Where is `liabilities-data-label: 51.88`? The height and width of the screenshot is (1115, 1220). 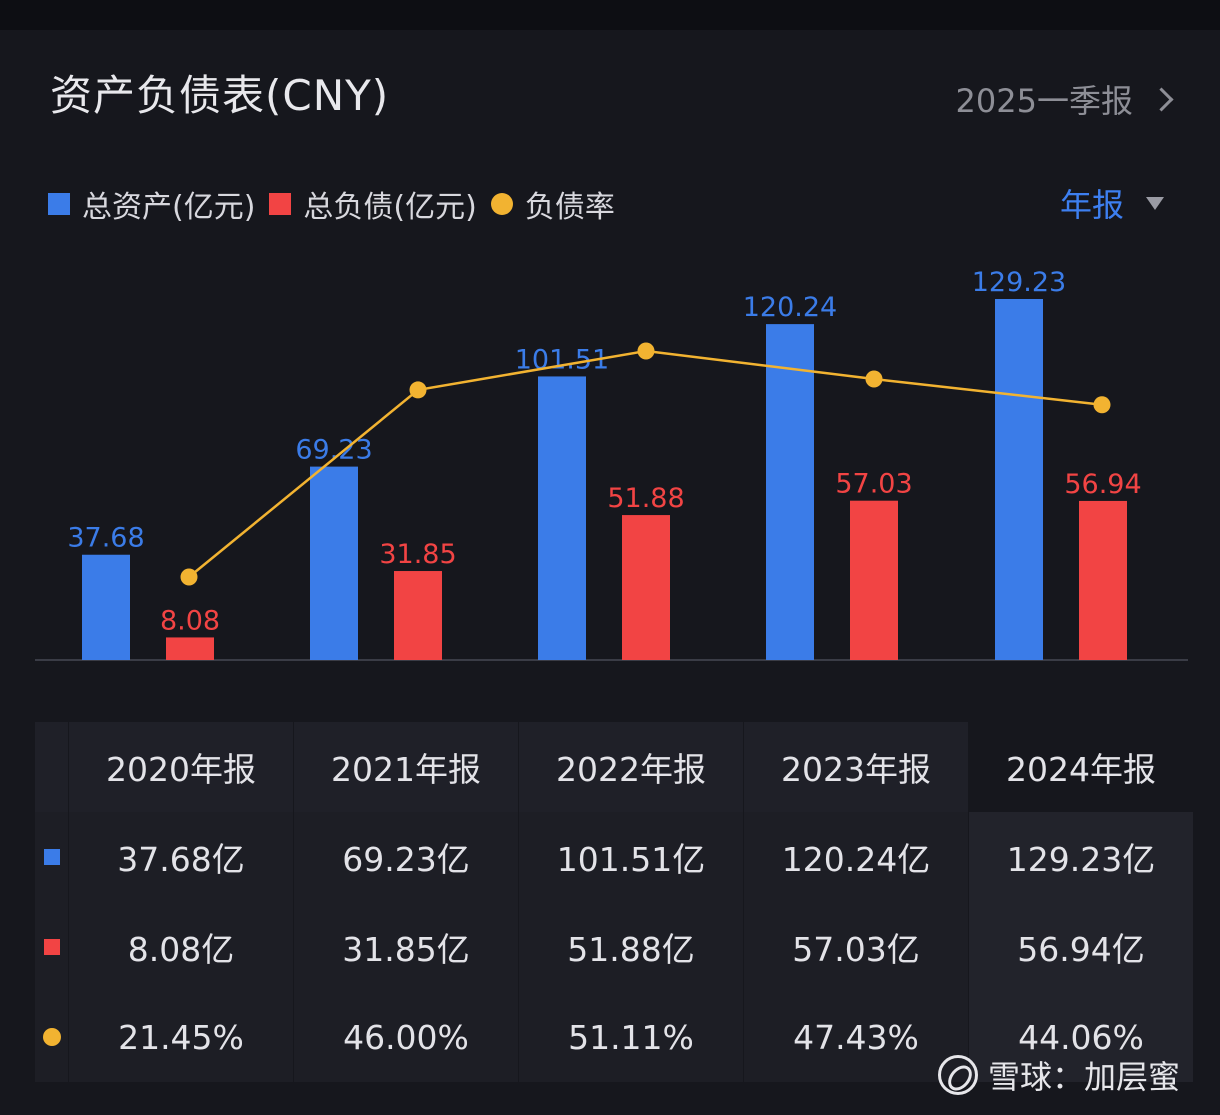
liabilities-data-label: 51.88 is located at coordinates (645, 498).